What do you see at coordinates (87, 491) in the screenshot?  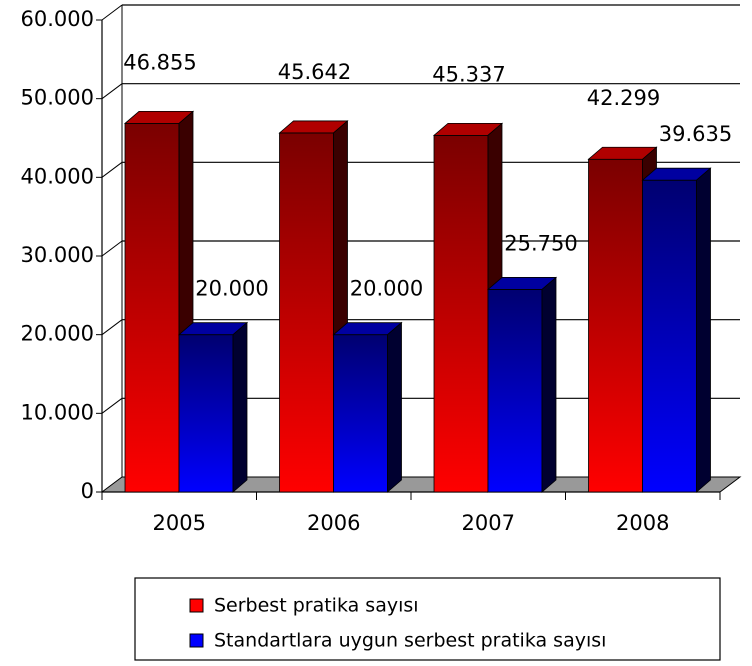 I see `y-tick-label: 0` at bounding box center [87, 491].